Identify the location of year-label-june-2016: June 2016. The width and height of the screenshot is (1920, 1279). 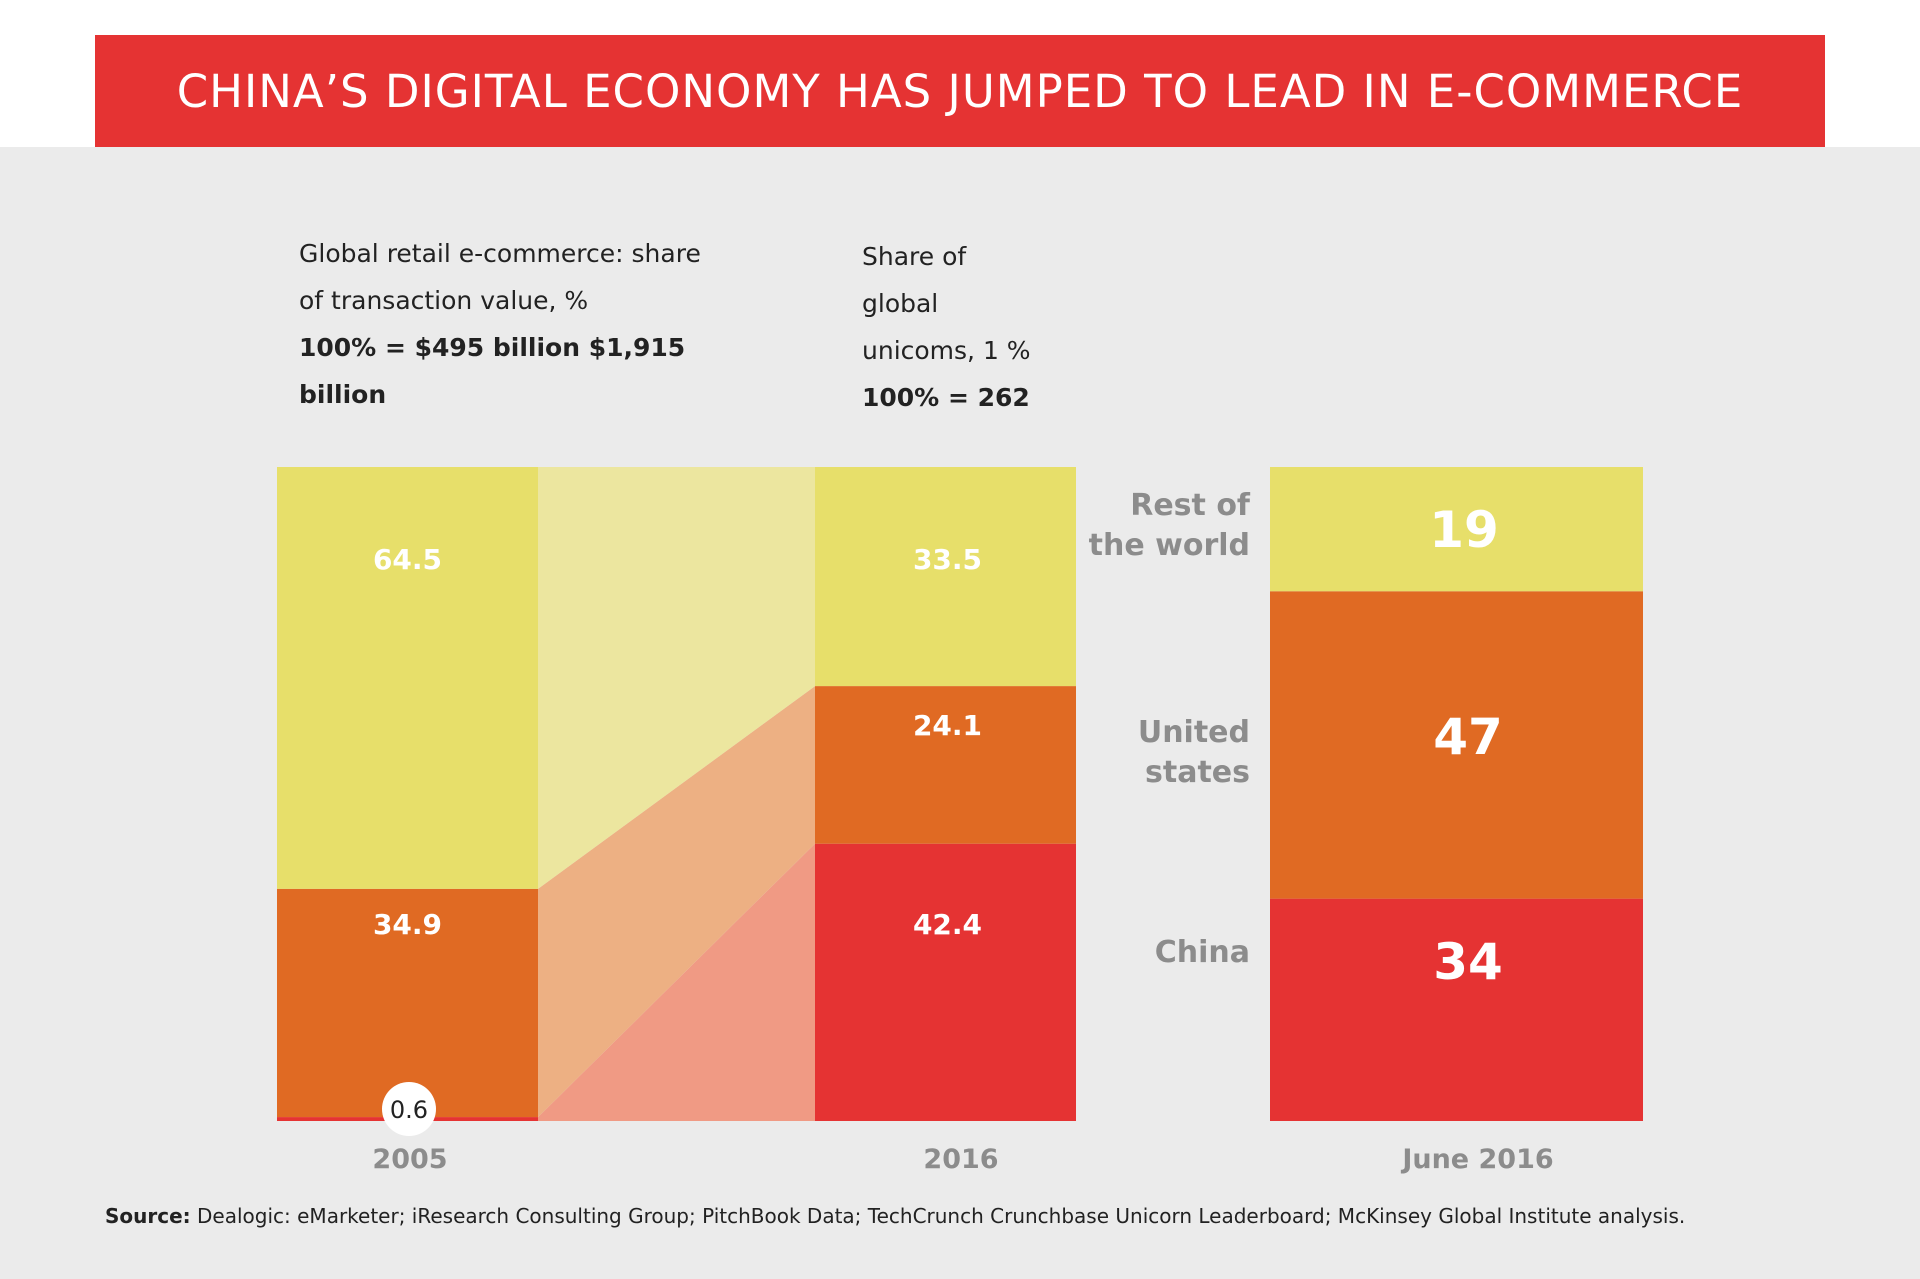
(1476, 1159).